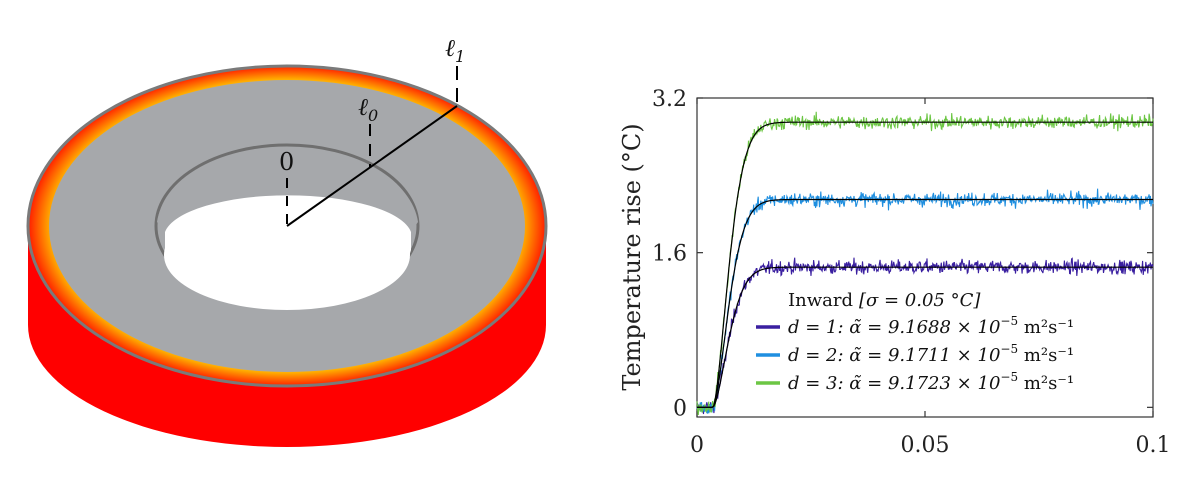 Image resolution: width=1200 pixels, height=491 pixels. I want to click on radius-line, so click(372, 166).